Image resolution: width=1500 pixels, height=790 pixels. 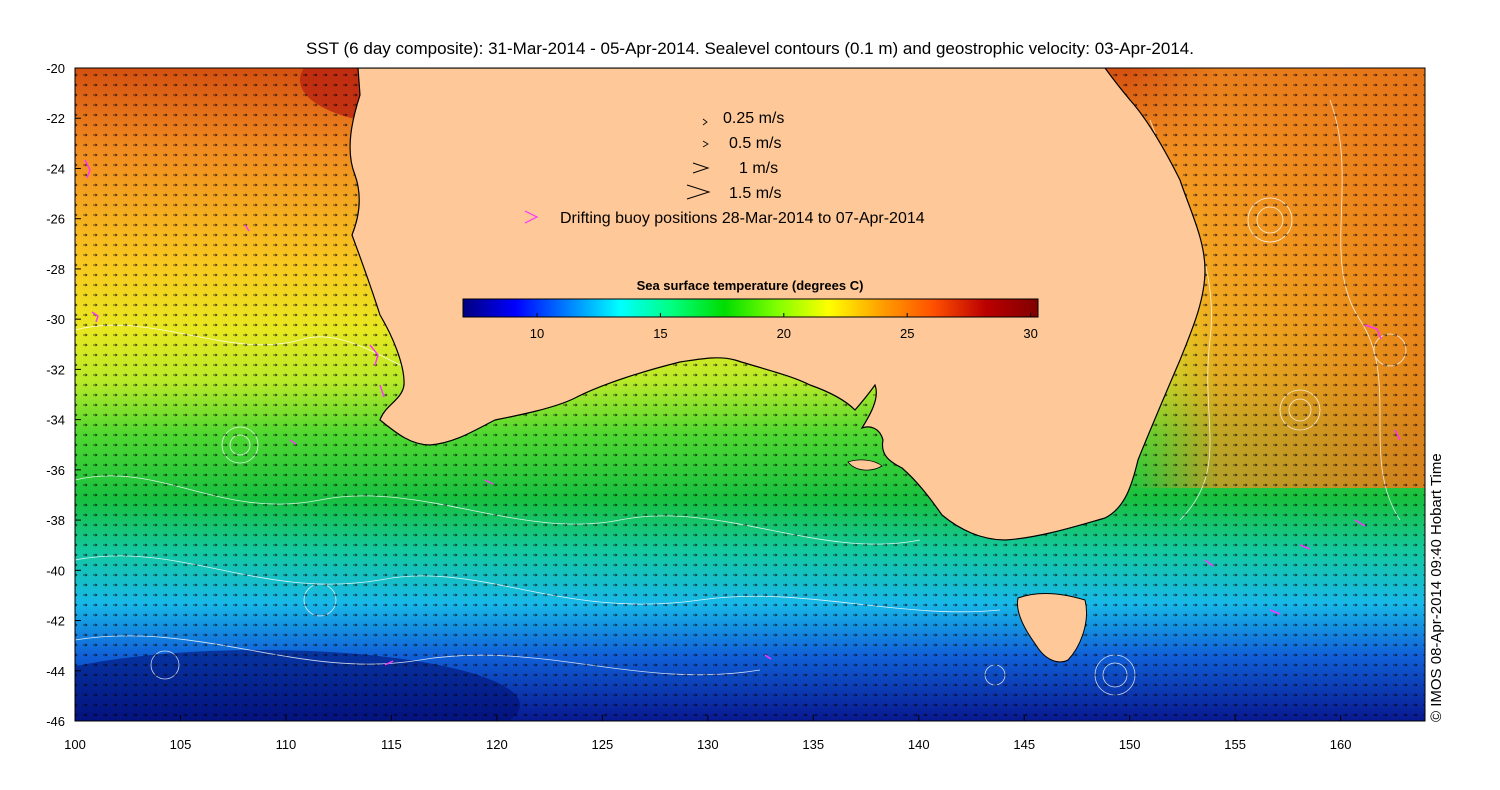 I want to click on legend-label: 0.25 m/s, so click(x=753, y=118).